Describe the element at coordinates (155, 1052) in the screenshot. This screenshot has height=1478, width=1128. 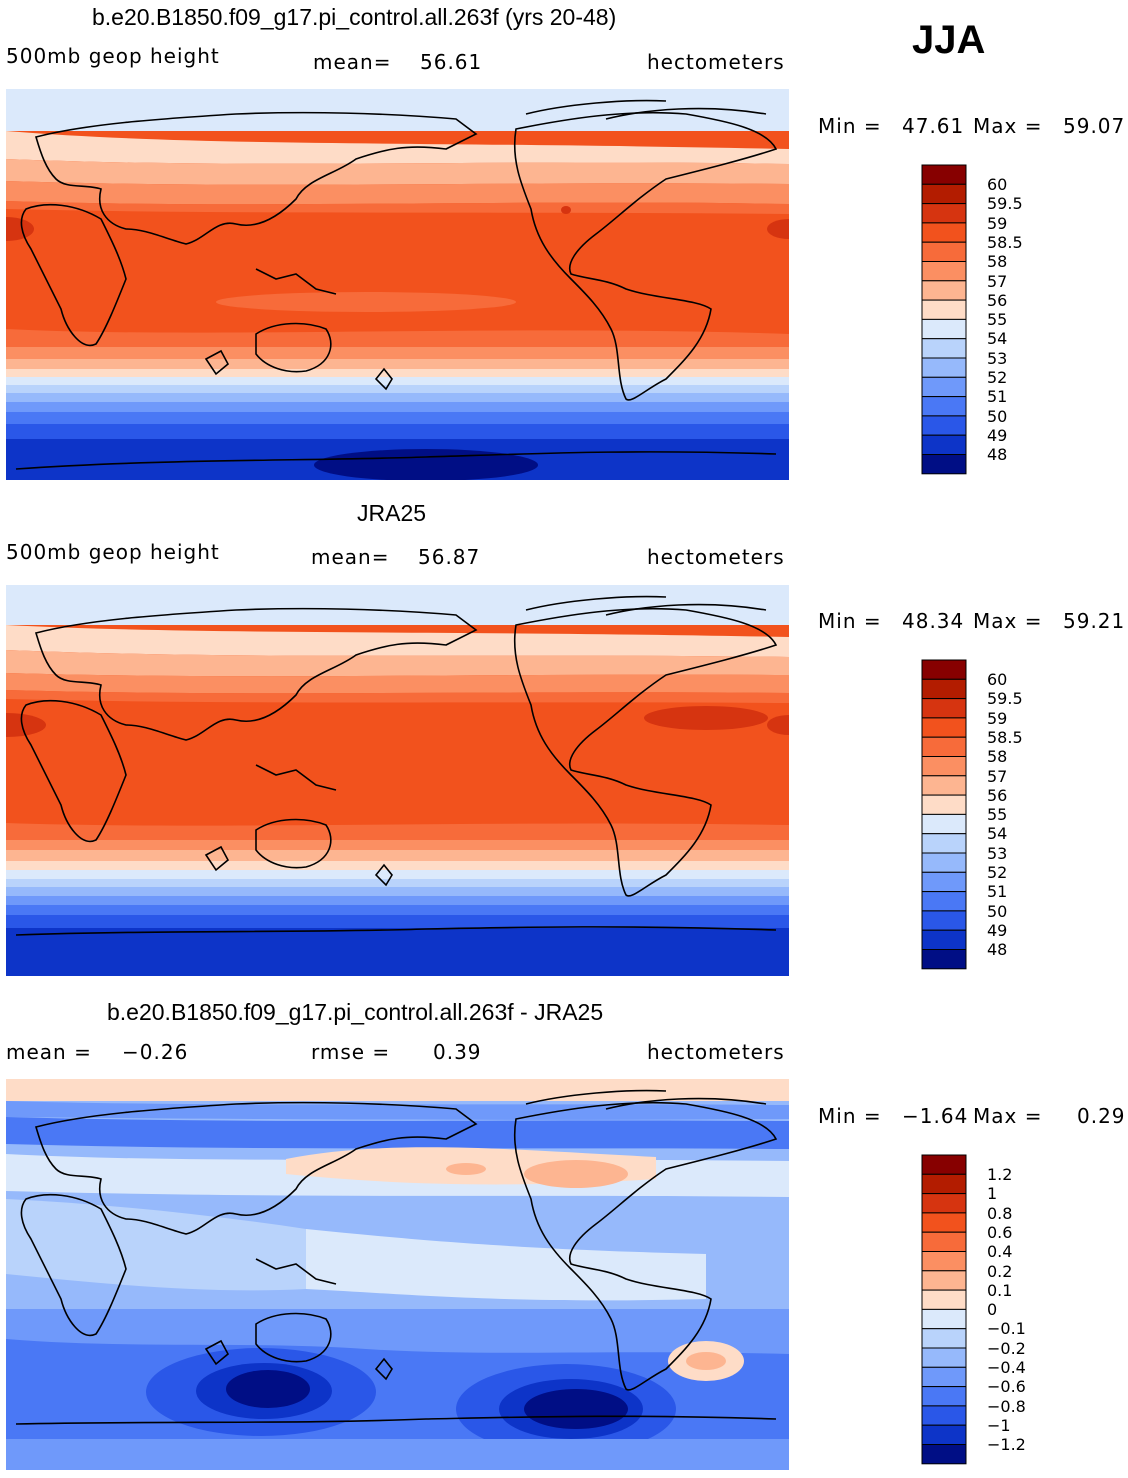
I see `panel3-mean-value: −0.26` at that location.